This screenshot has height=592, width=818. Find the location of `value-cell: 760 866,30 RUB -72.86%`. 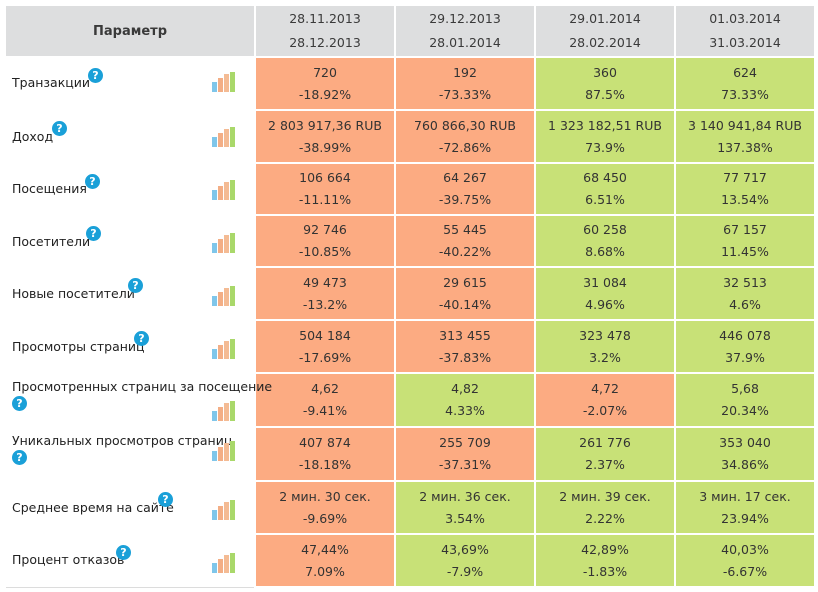

value-cell: 760 866,30 RUB -72.86% is located at coordinates (465, 136).